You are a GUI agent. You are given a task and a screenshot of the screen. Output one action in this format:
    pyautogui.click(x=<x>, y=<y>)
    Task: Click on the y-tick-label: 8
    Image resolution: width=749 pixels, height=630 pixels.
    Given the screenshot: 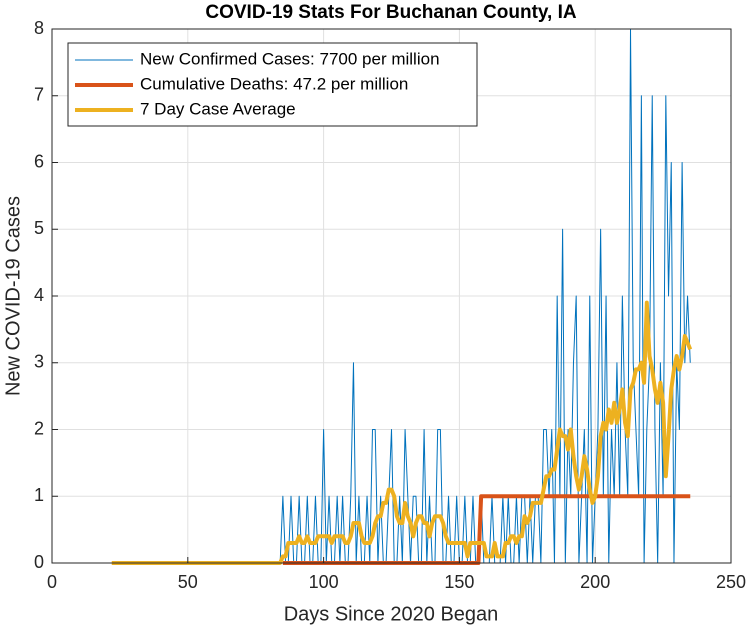 What is the action you would take?
    pyautogui.click(x=39, y=28)
    